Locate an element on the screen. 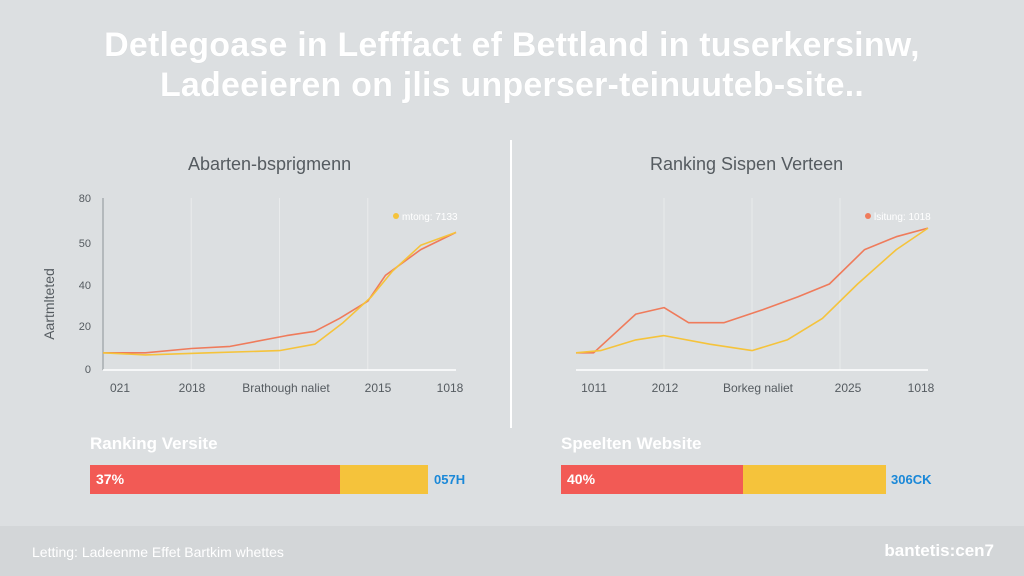 This screenshot has width=1024, height=576. y-tick-label: 50 is located at coordinates (85, 244).